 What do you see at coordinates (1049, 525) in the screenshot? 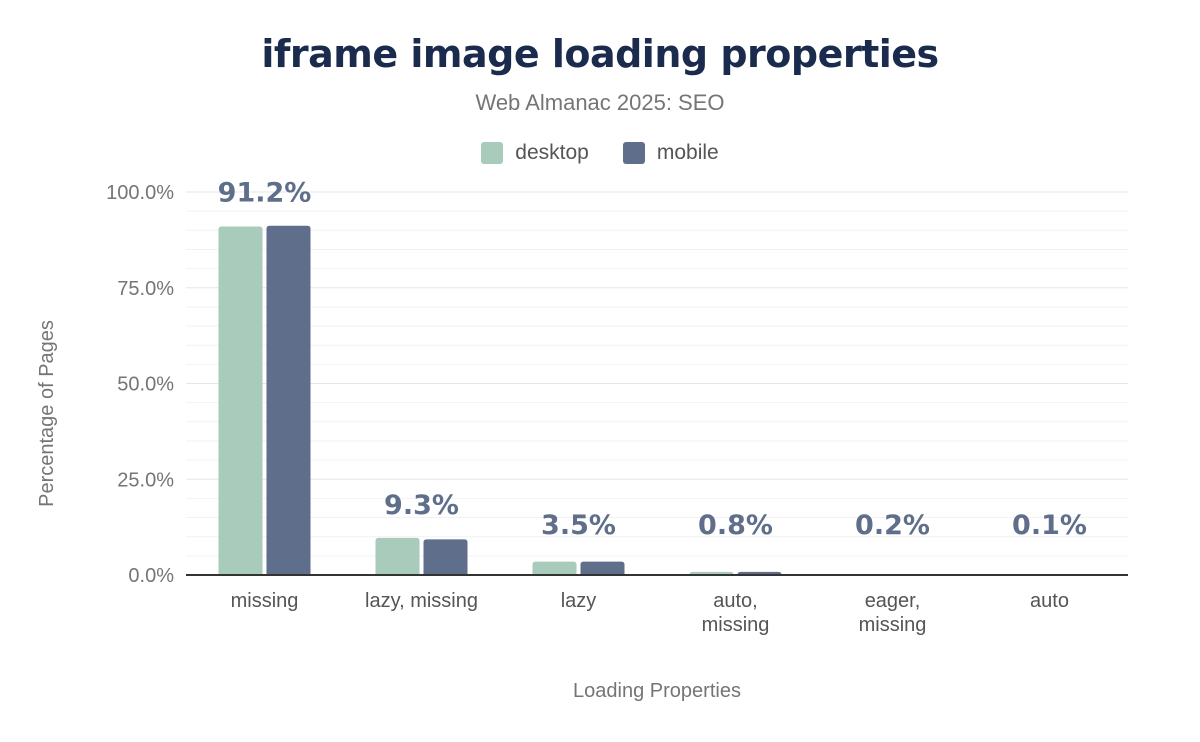
I see `data-label: 0.1%` at bounding box center [1049, 525].